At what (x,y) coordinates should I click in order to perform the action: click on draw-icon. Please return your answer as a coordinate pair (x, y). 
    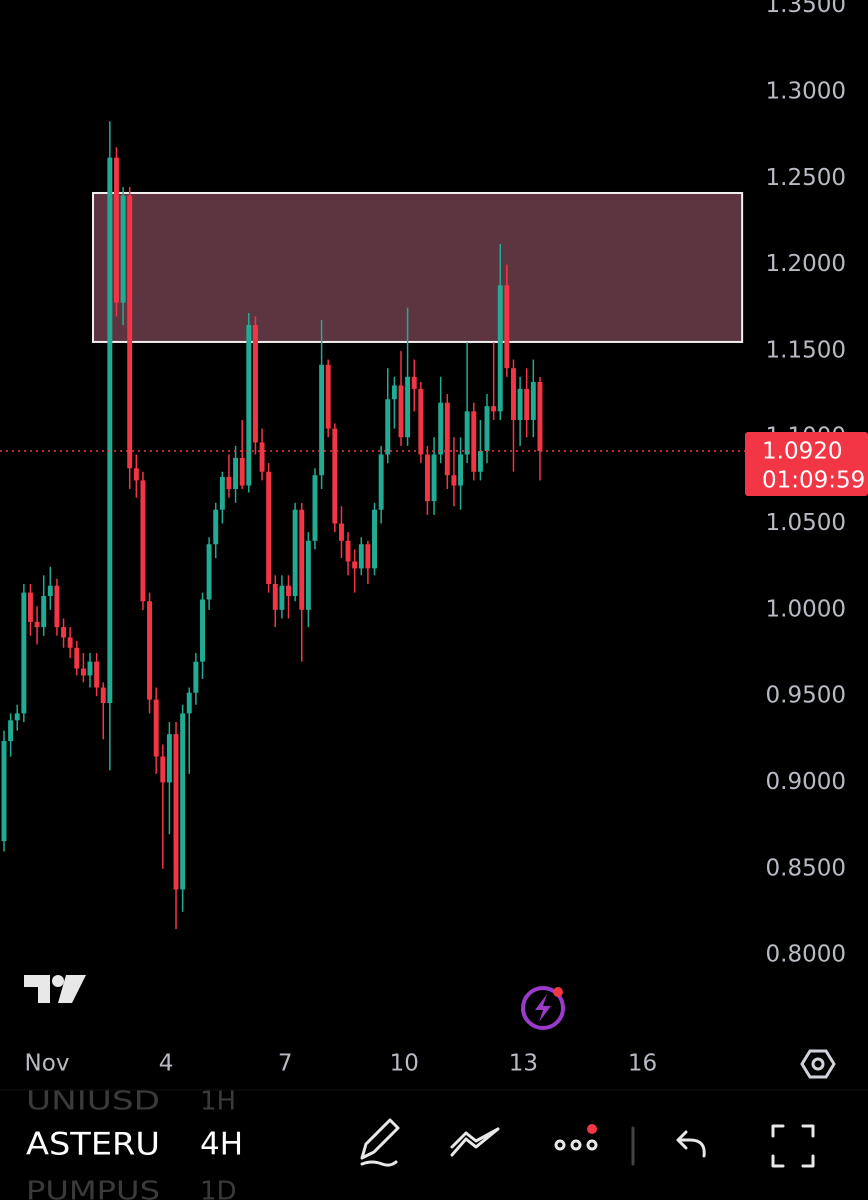
    Looking at the image, I should click on (380, 1142).